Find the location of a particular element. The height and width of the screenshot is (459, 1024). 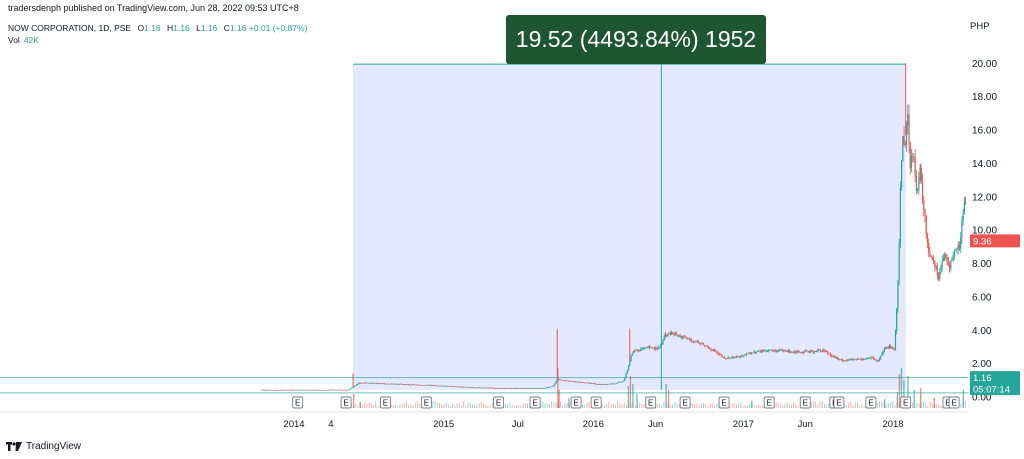

ohlc-low-label: L is located at coordinates (198, 28).